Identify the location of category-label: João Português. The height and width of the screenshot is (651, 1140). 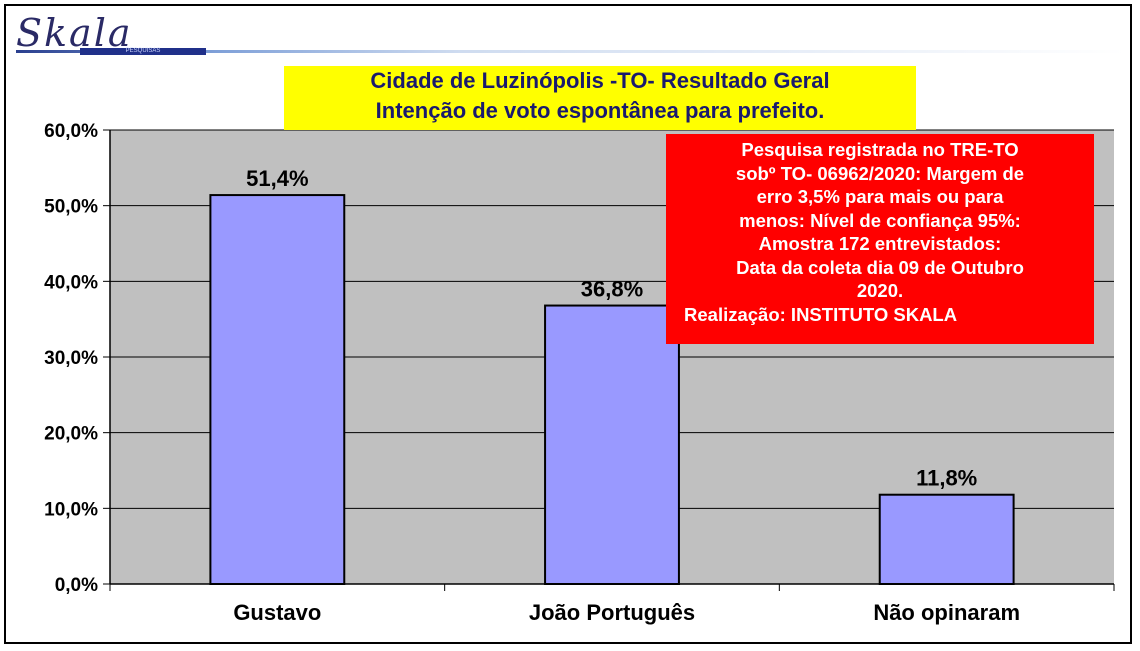
(612, 612).